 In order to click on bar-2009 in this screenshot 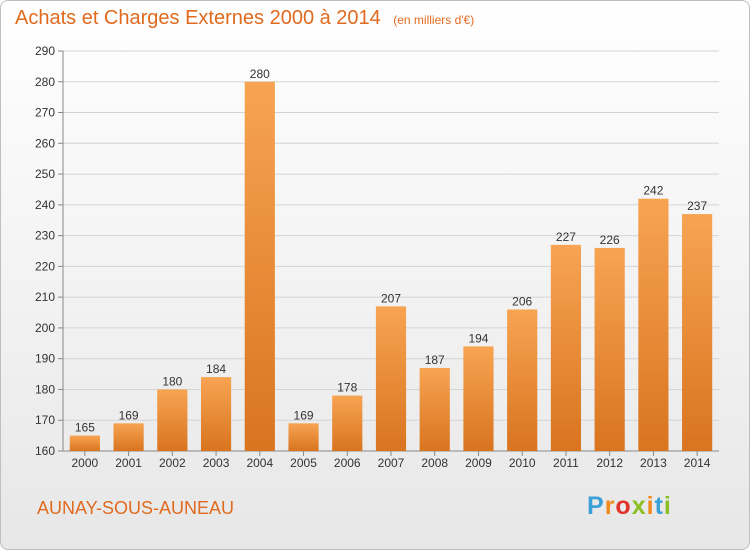, I will do `click(478, 398)`.